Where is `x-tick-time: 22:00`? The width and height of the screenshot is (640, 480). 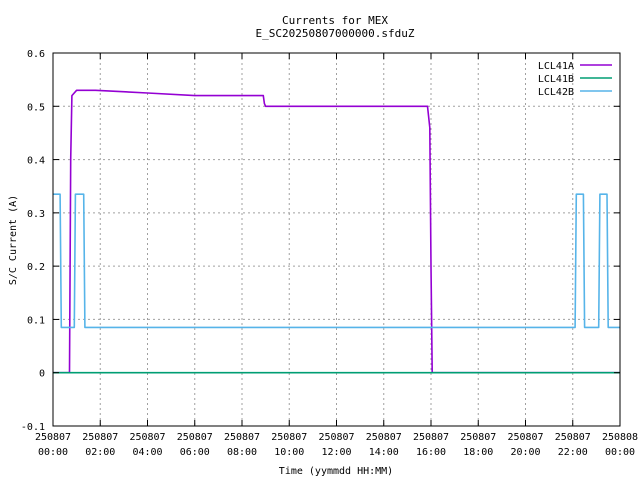 x-tick-time: 22:00 is located at coordinates (573, 452).